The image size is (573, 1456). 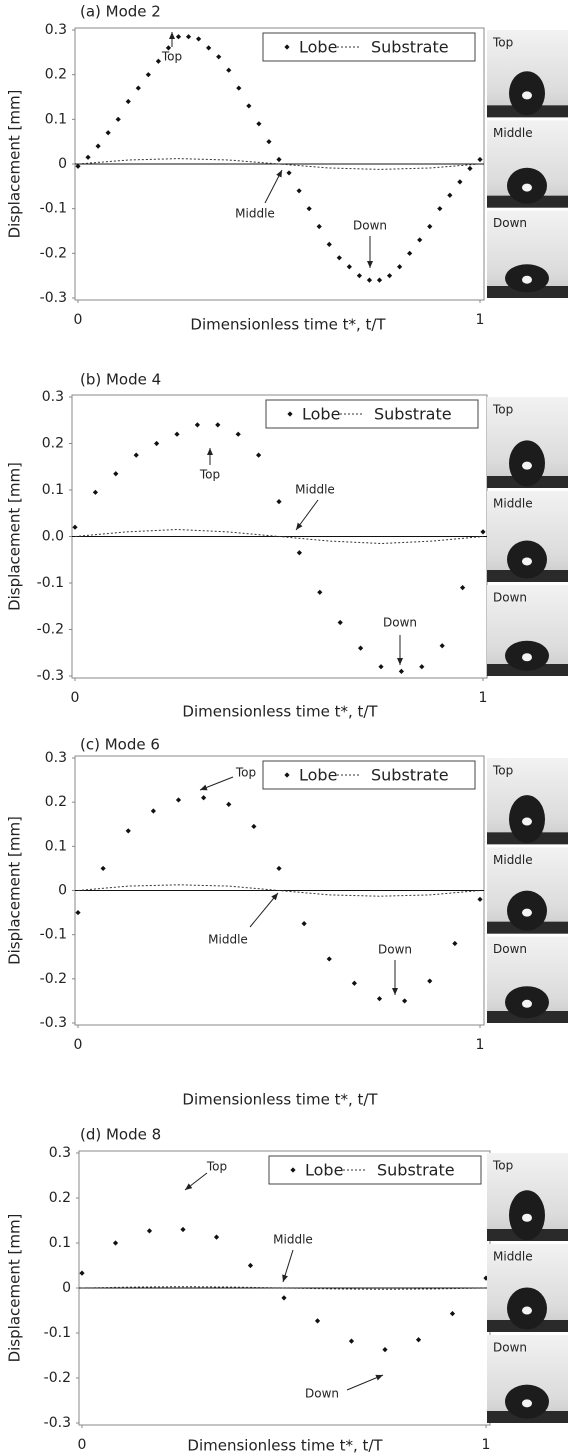 What do you see at coordinates (513, 133) in the screenshot?
I see `snapshot-label: Middle` at bounding box center [513, 133].